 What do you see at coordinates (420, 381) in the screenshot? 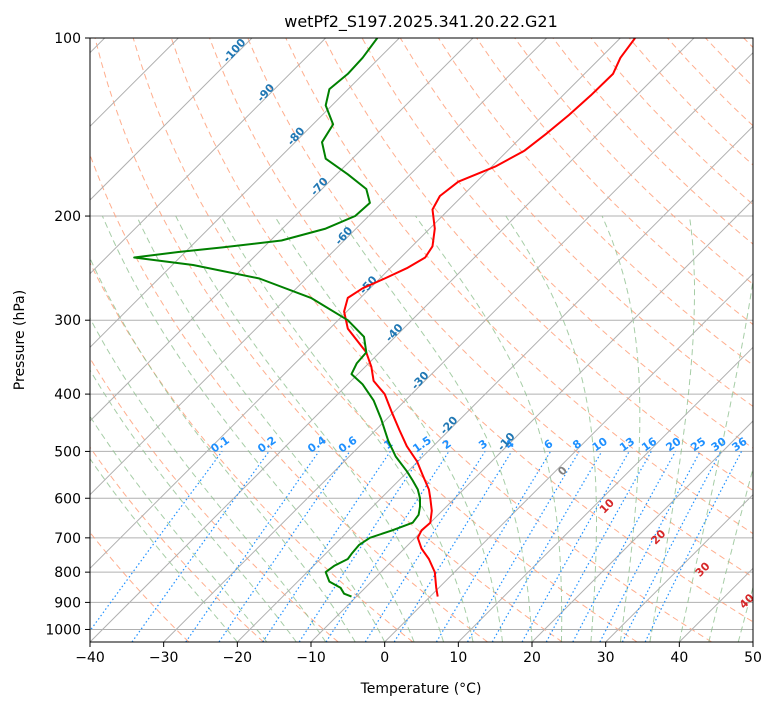
I see `isotherm-label: -30` at bounding box center [420, 381].